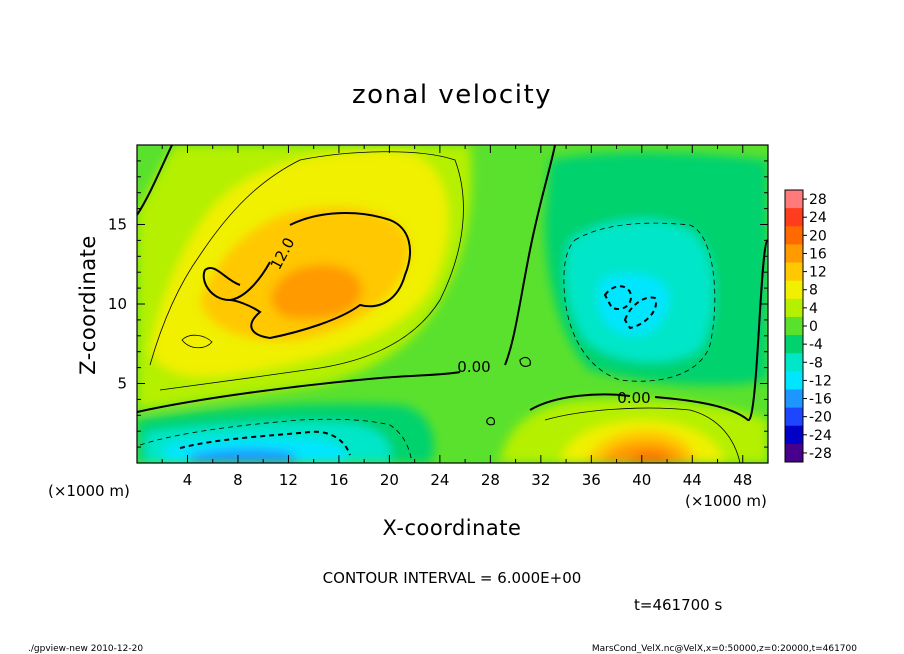 The height and width of the screenshot is (654, 904). What do you see at coordinates (238, 480) in the screenshot?
I see `x-tick-label: 8` at bounding box center [238, 480].